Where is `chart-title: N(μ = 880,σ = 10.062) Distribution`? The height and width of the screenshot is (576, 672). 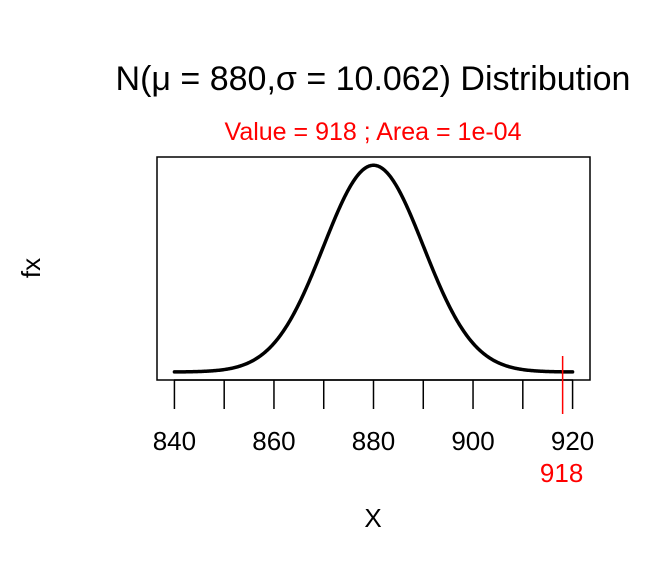
chart-title: N(μ = 880,σ = 10.062) Distribution is located at coordinates (373, 79).